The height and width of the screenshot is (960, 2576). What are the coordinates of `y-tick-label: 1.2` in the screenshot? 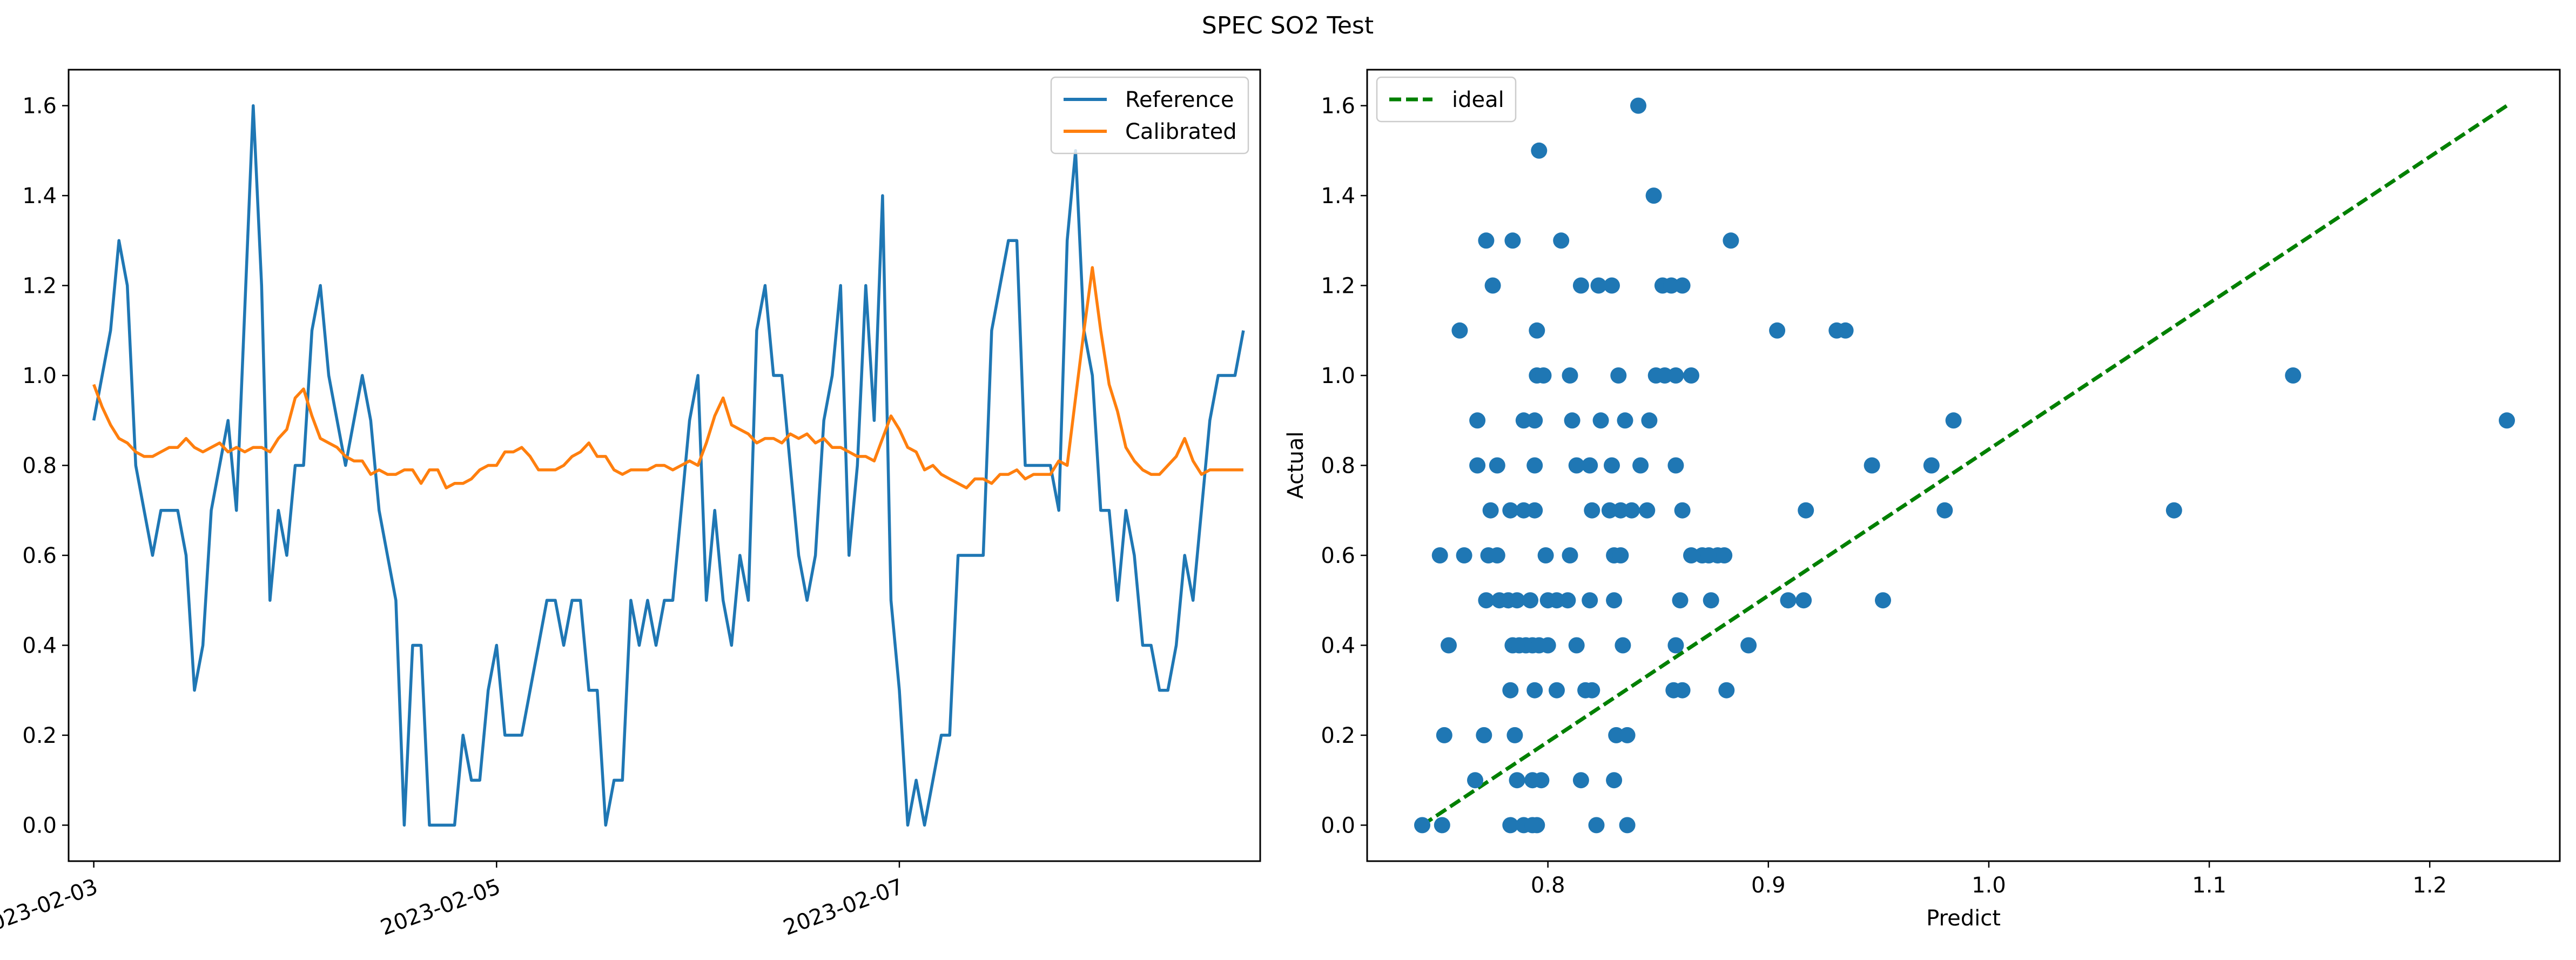 It's located at (39, 286).